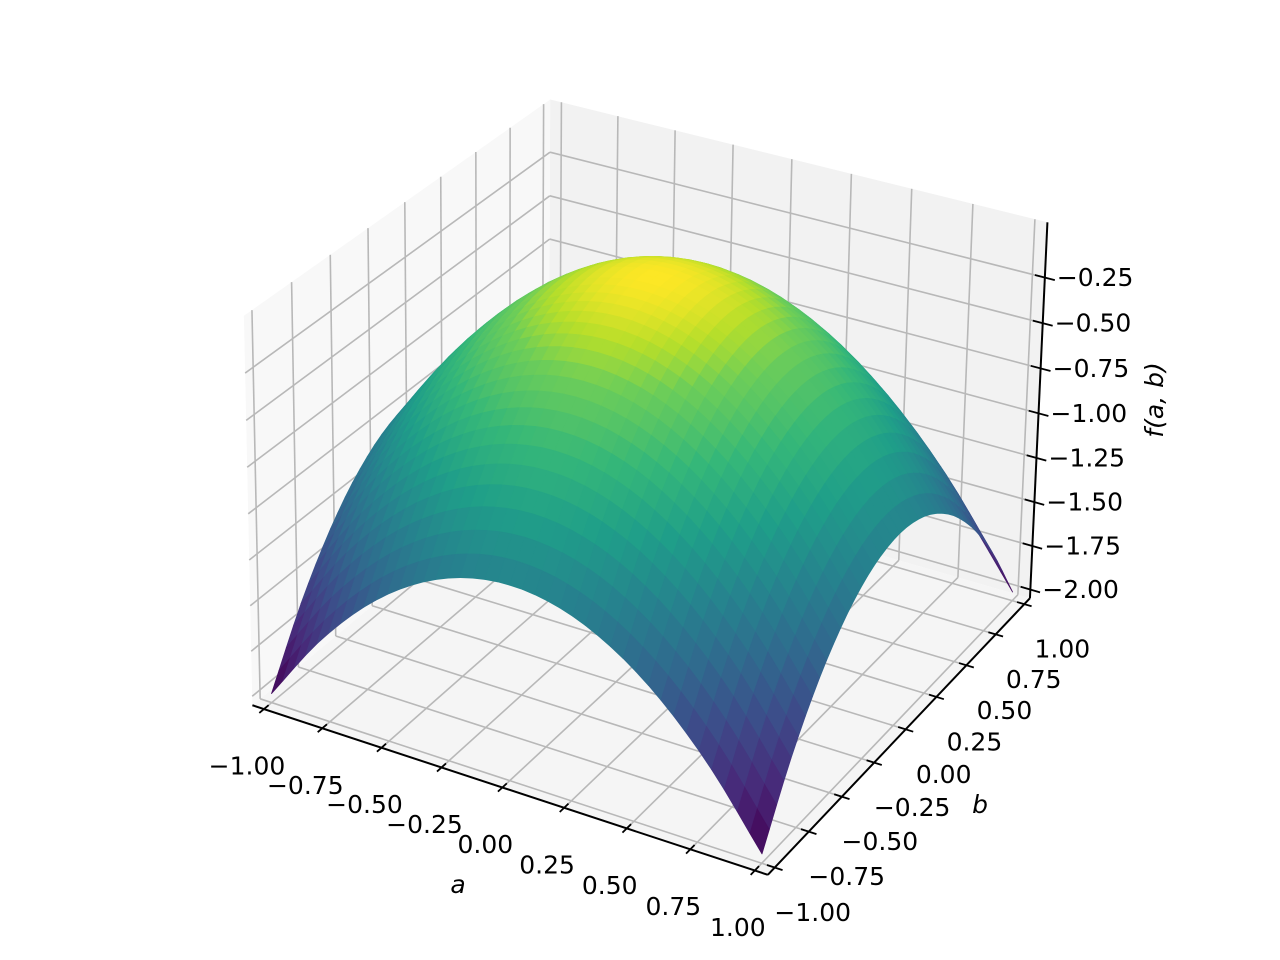 This screenshot has height=960, width=1280. I want to click on floor-grid-line-a, so click(886, 733).